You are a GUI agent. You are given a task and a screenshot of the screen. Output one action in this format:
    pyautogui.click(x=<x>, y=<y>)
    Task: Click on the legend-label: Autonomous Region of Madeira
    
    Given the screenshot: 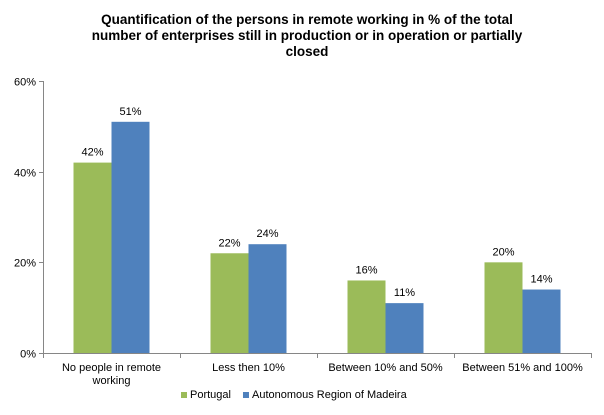 What is the action you would take?
    pyautogui.click(x=330, y=395)
    